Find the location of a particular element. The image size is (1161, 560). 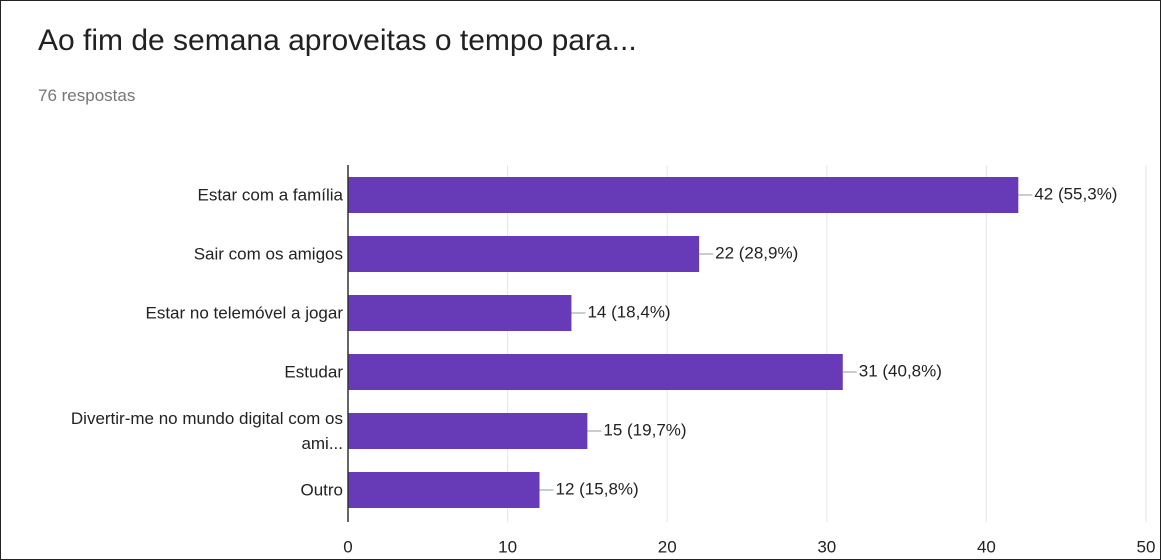

response-count: 76 respostas is located at coordinates (87, 95).